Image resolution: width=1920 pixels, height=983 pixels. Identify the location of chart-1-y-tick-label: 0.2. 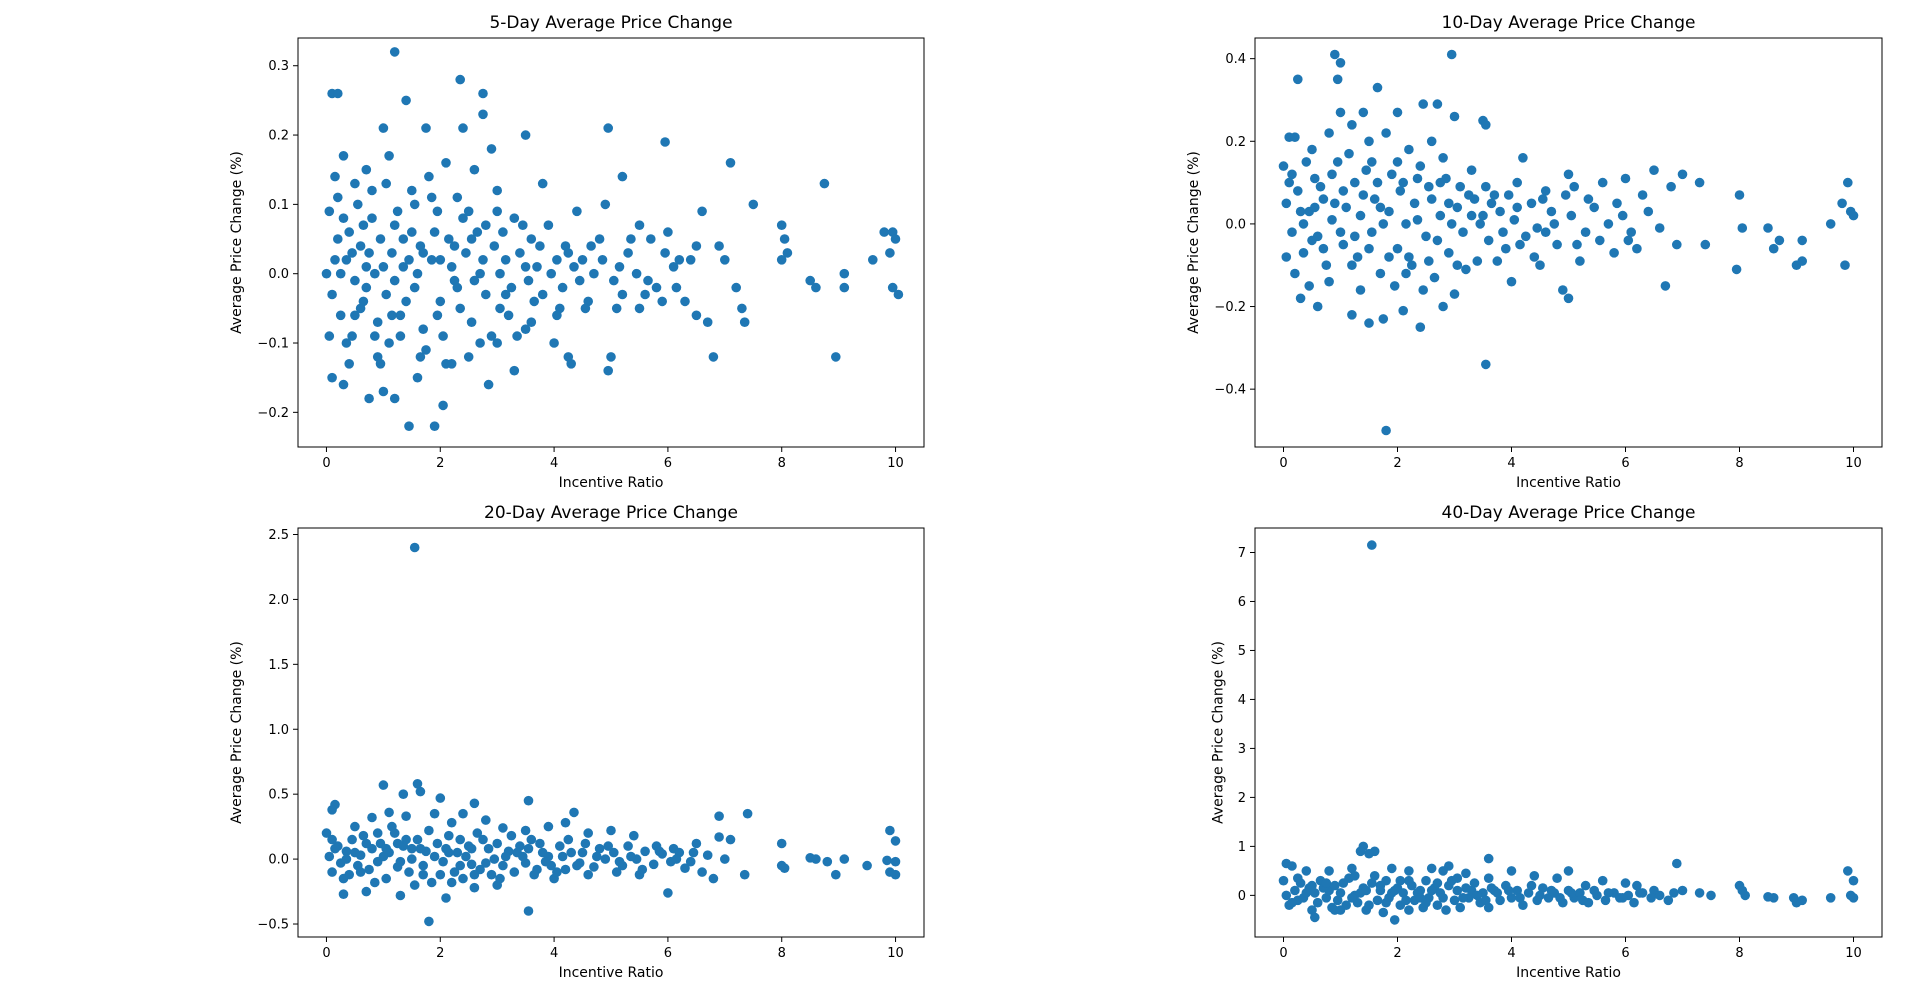
(278, 136).